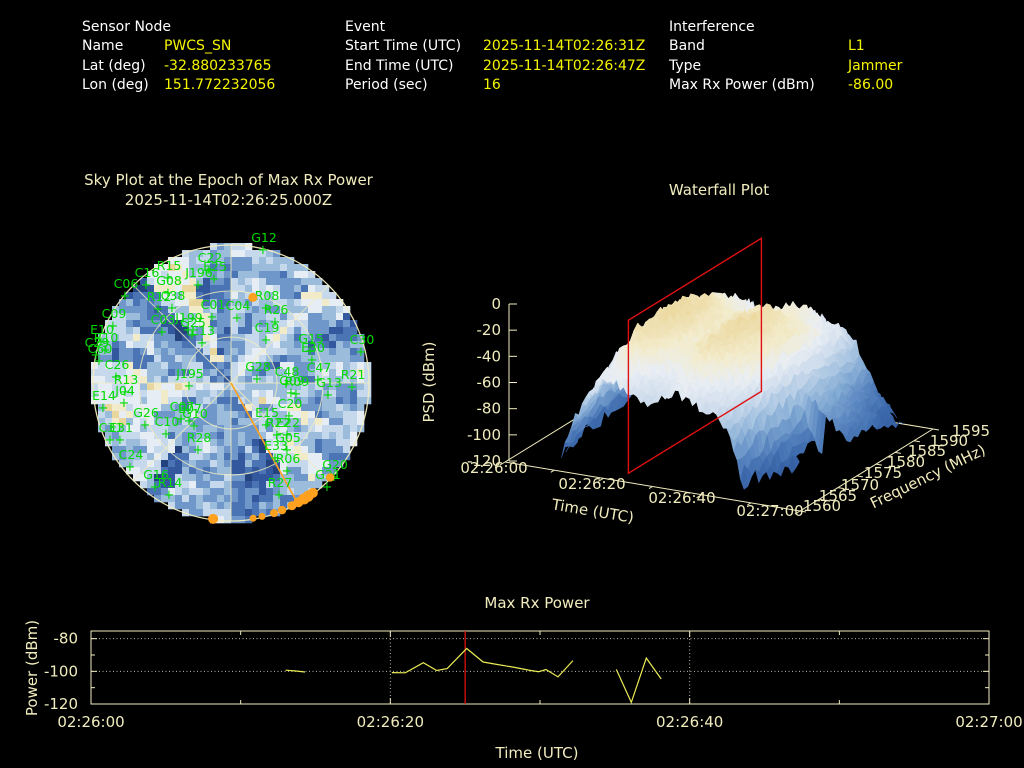 The image size is (1024, 768). Describe the element at coordinates (97, 342) in the screenshot. I see `satellite-label: C29` at that location.